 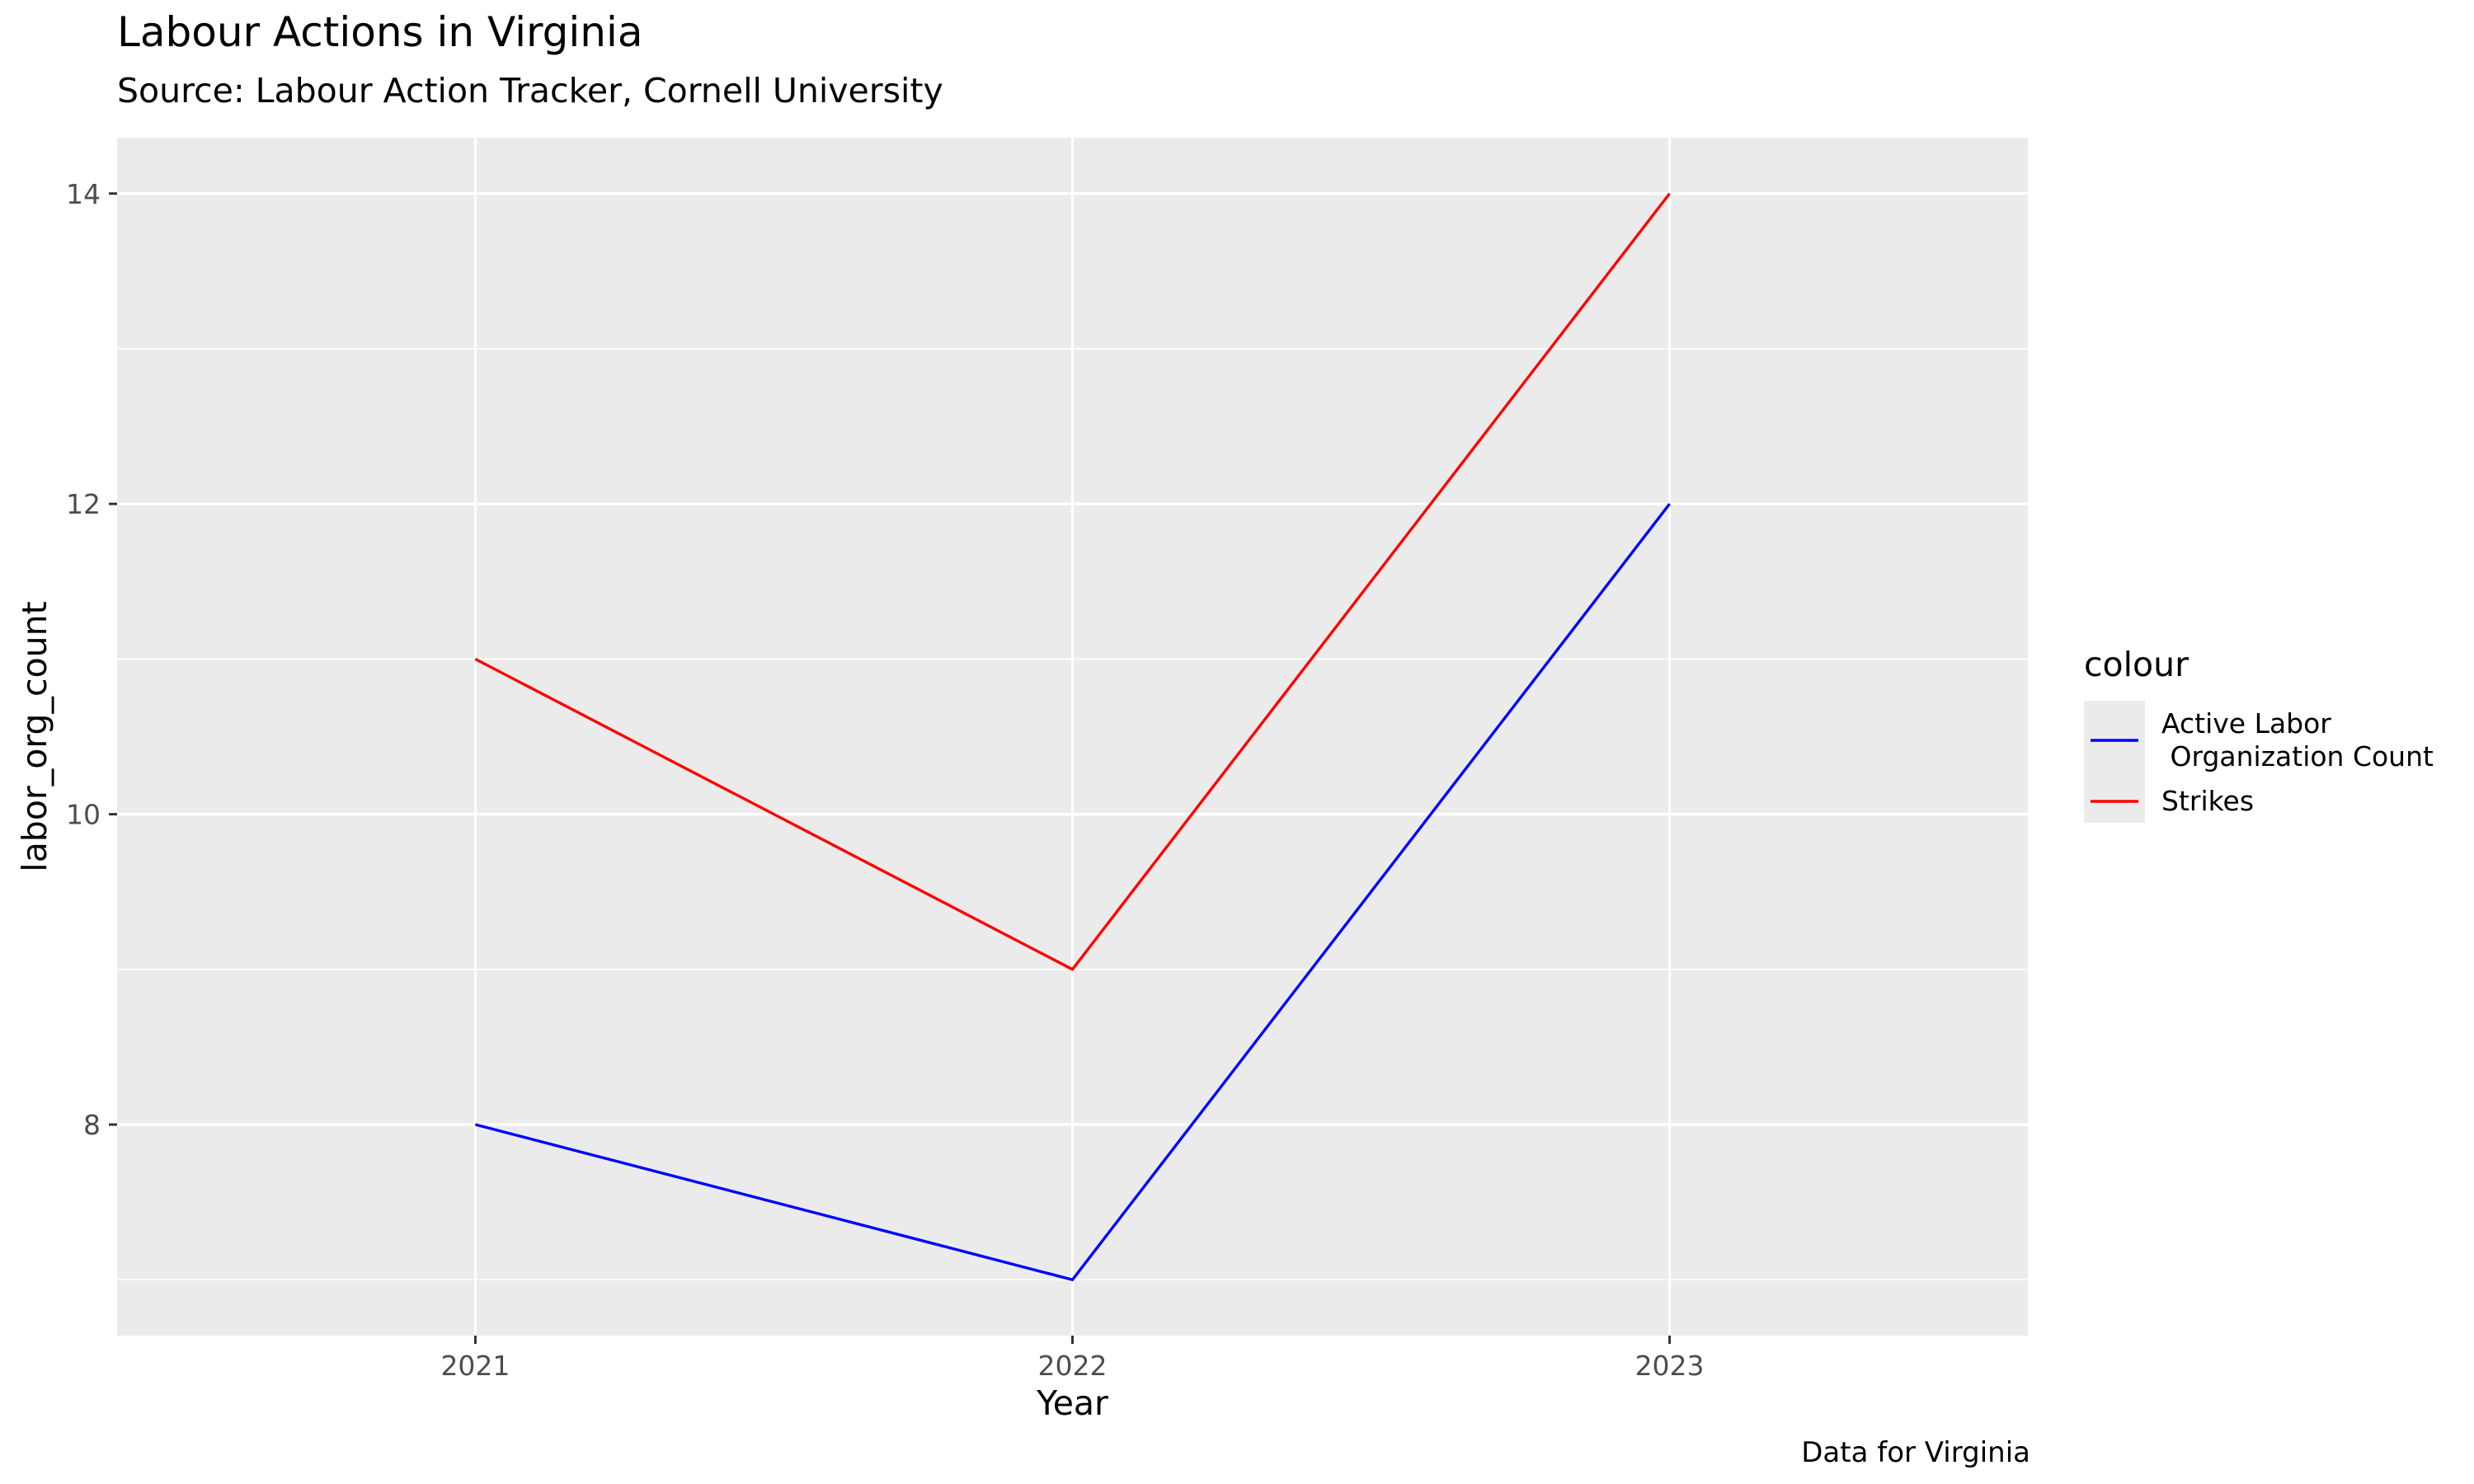 What do you see at coordinates (1670, 1366) in the screenshot?
I see `x-tick-label: 2023` at bounding box center [1670, 1366].